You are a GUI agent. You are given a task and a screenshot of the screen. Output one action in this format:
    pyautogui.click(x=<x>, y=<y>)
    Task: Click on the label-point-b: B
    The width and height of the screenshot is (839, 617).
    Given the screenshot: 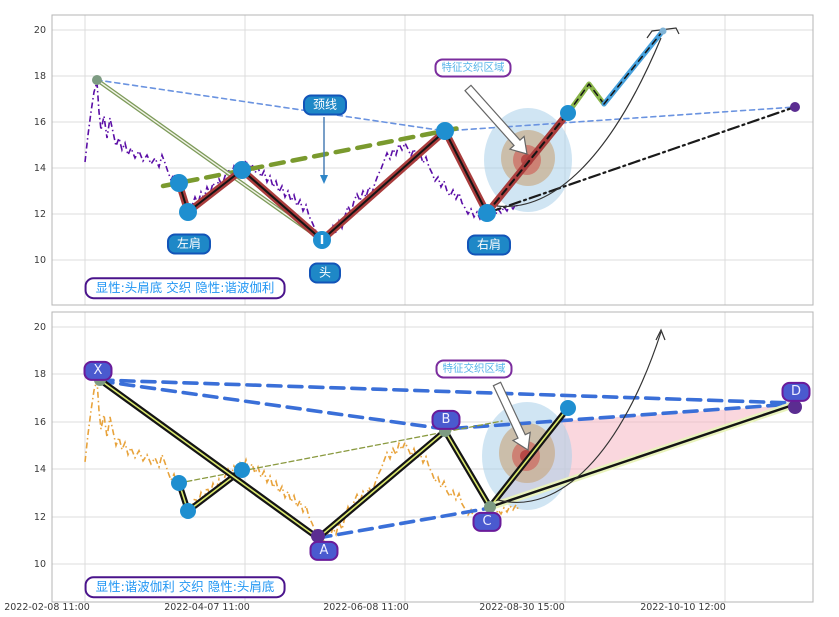 What is the action you would take?
    pyautogui.click(x=446, y=420)
    